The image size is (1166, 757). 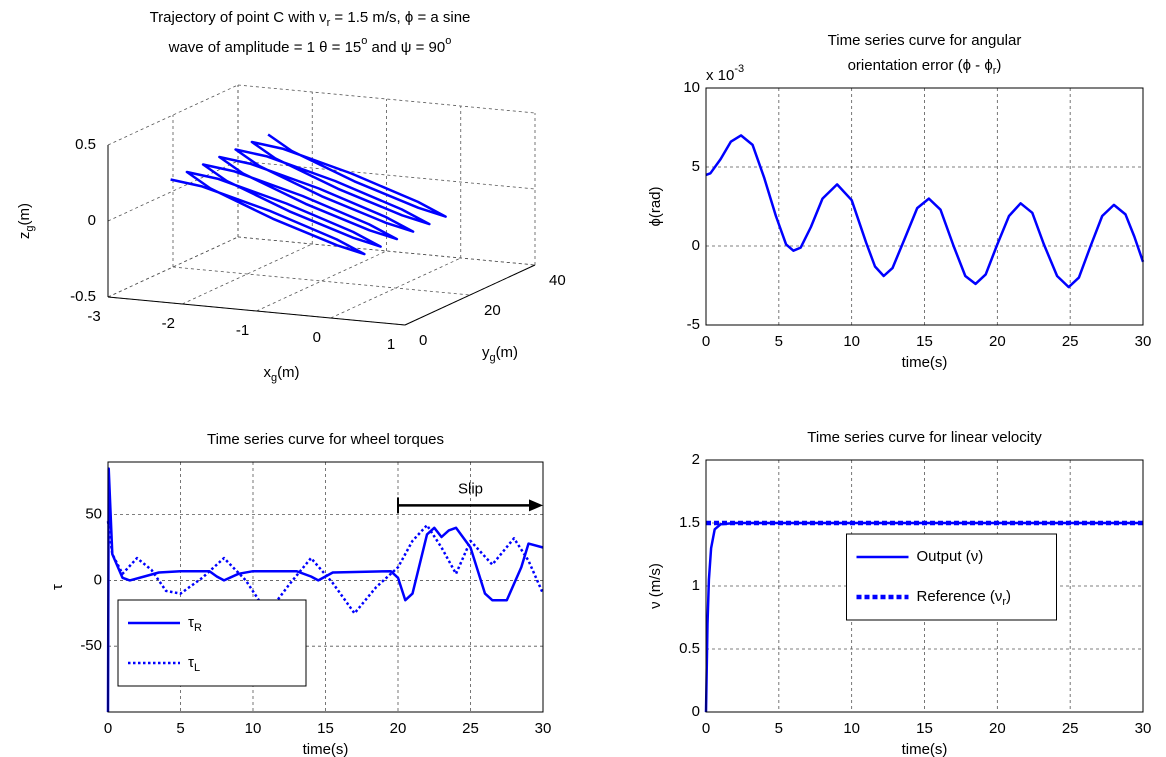 I want to click on y-tick-label: 1, so click(x=696, y=585).